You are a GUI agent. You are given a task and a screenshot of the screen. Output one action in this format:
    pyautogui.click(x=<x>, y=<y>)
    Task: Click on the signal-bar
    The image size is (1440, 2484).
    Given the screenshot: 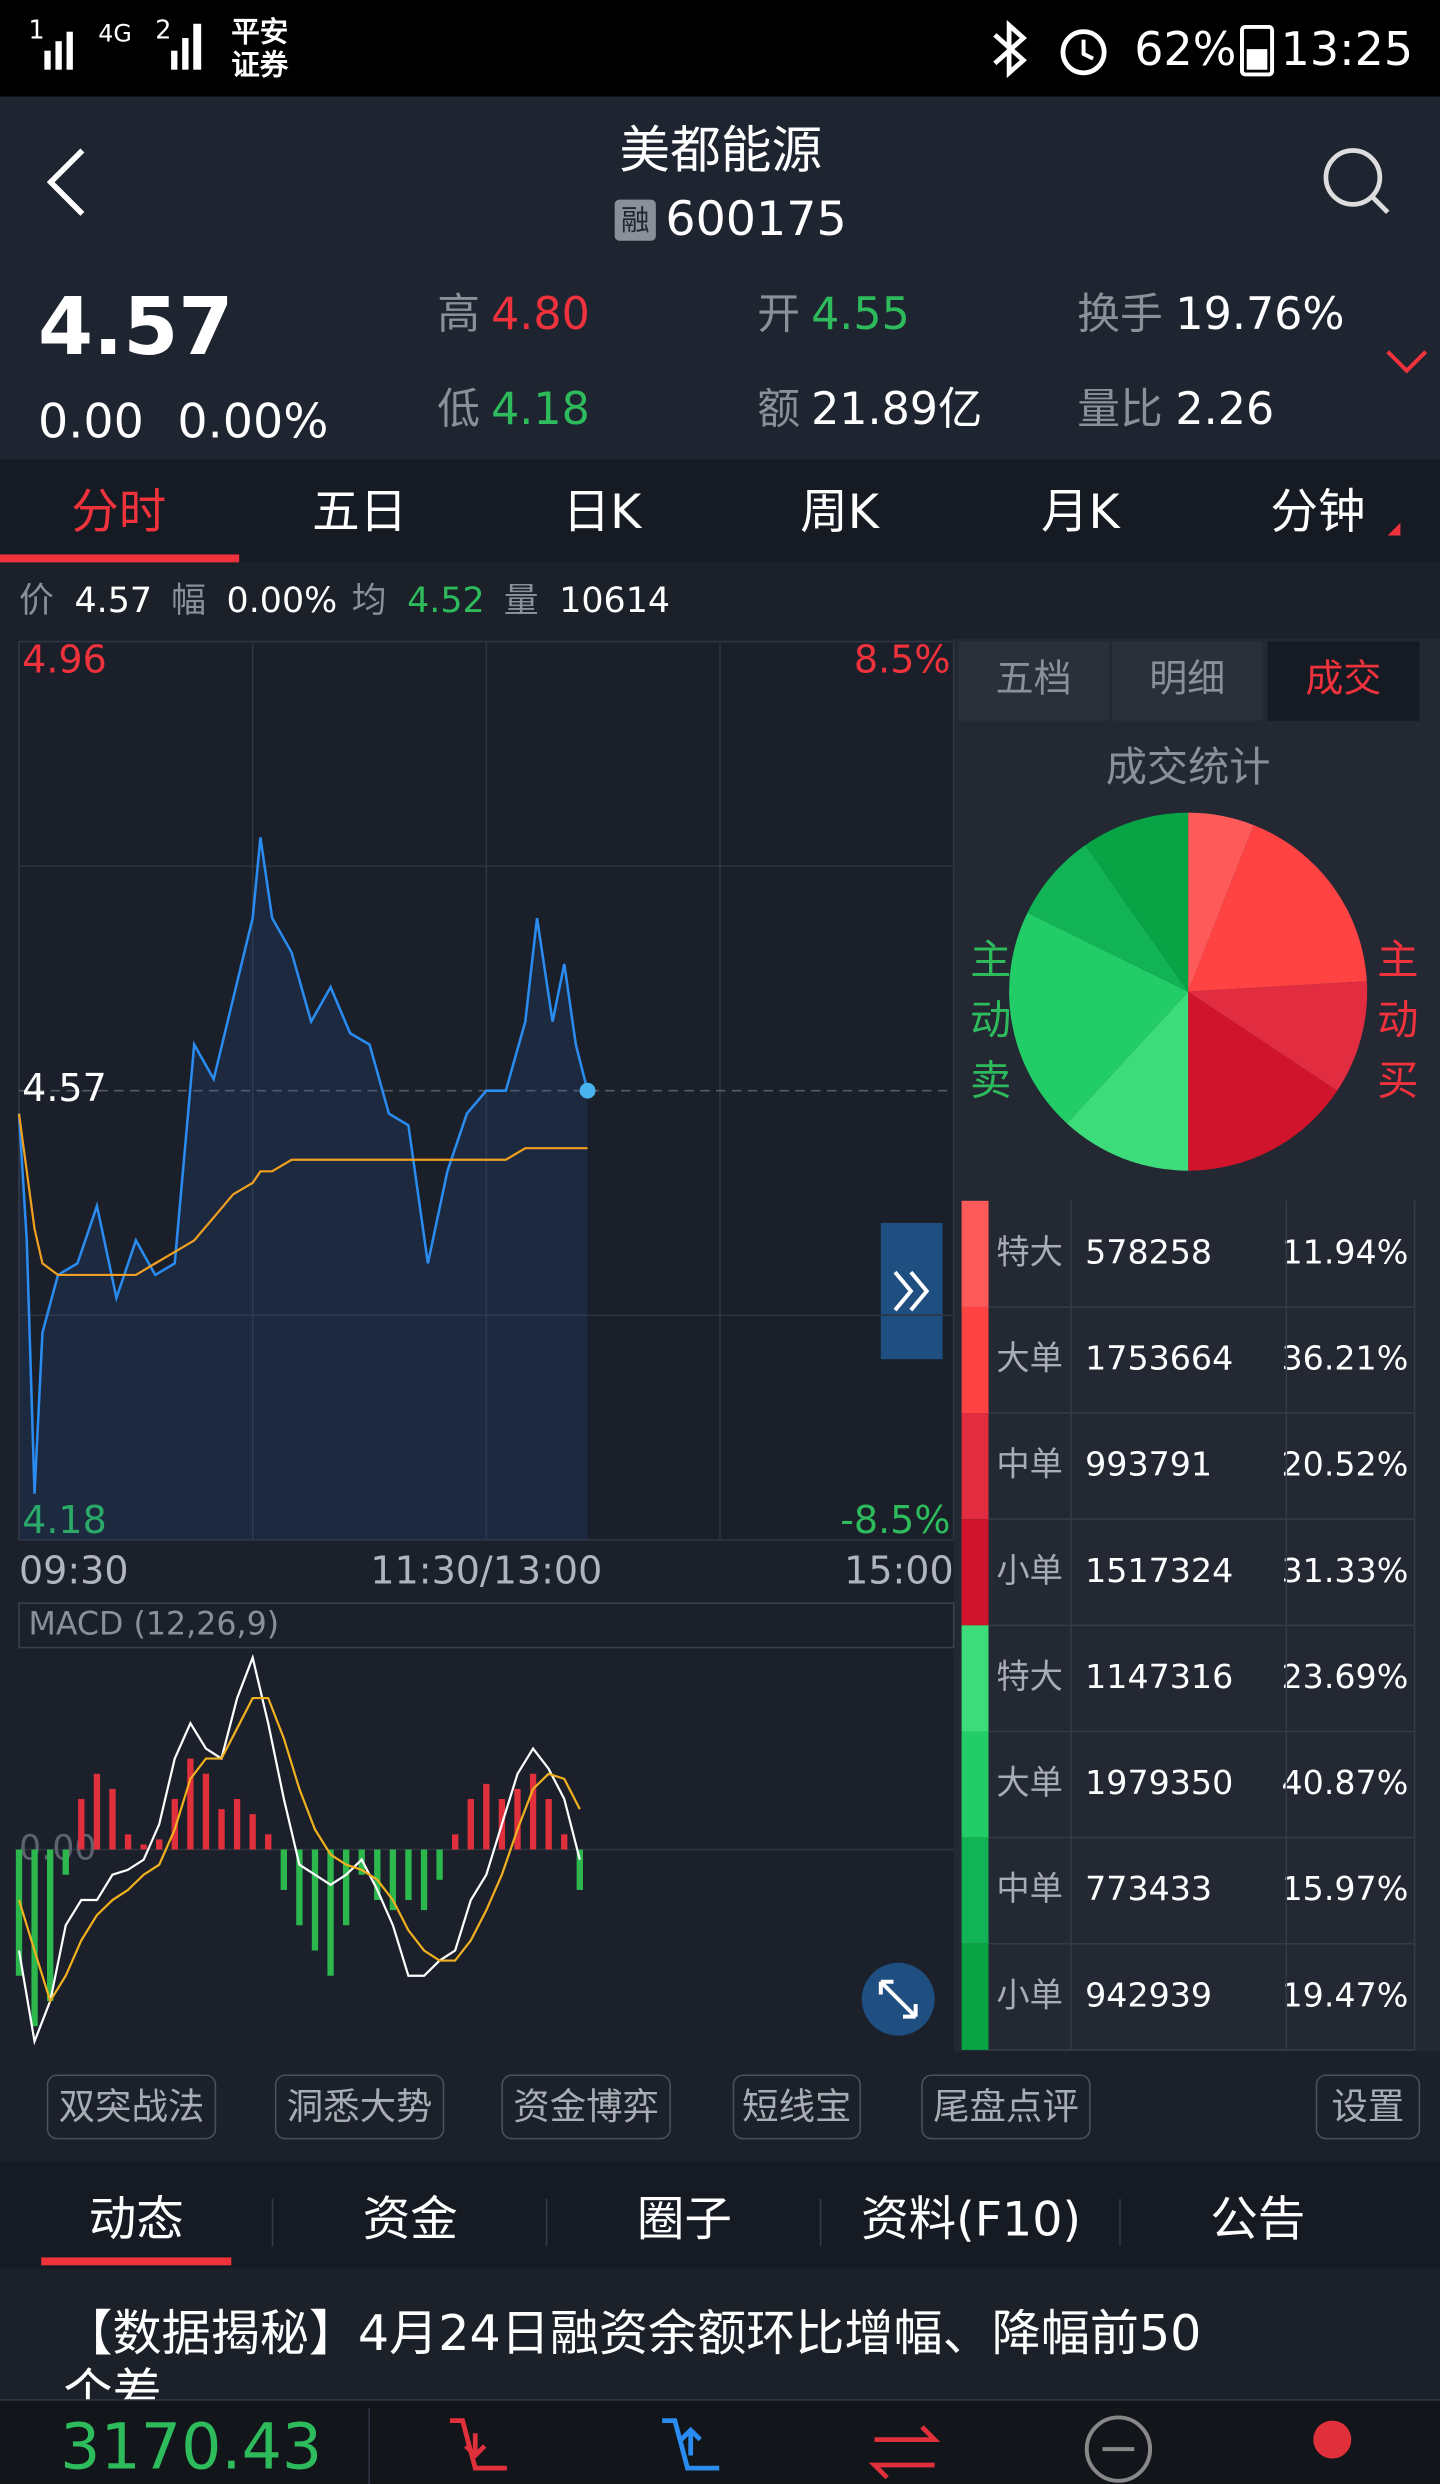 What is the action you would take?
    pyautogui.click(x=69, y=50)
    